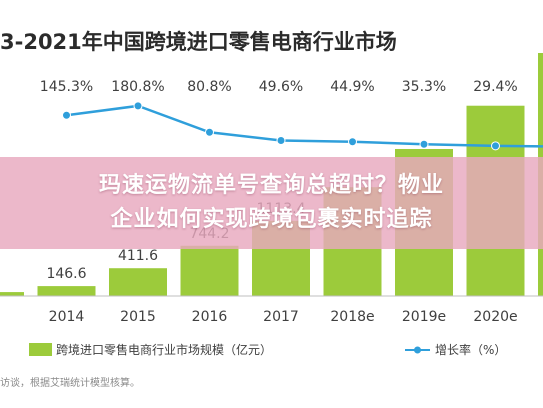  I want to click on legend-bar-label: 跨境进口零售电商行业市场规模（亿元）, so click(164, 349).